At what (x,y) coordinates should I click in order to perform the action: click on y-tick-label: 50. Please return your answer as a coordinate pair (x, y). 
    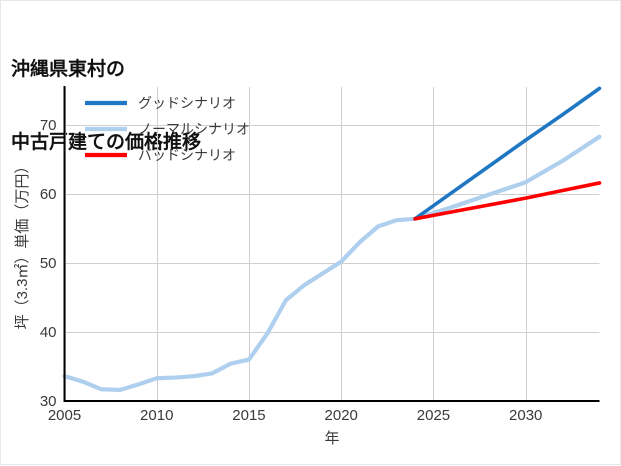
    Looking at the image, I should click on (48, 263).